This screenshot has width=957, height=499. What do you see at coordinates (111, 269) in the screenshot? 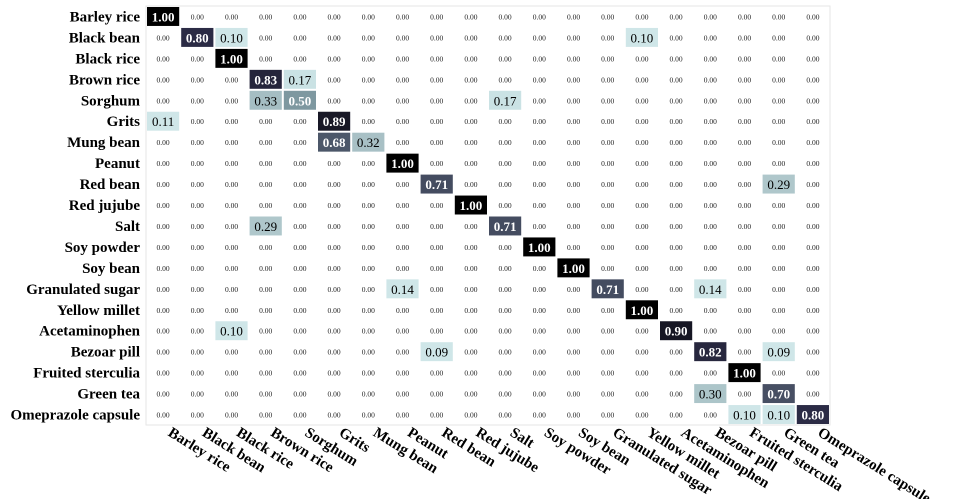
I see `row-label-soy-bean: Soy bean` at bounding box center [111, 269].